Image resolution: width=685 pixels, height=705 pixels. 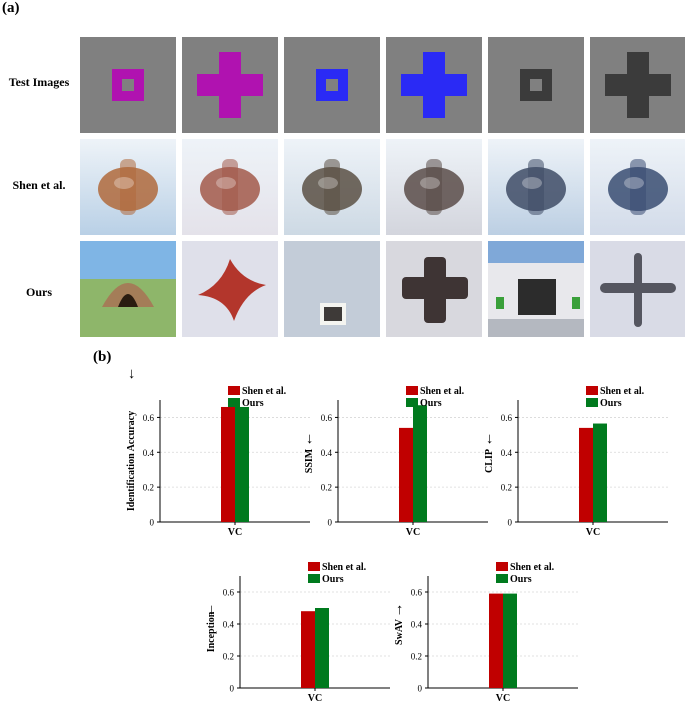 What do you see at coordinates (39, 82) in the screenshot?
I see `row-label-test-images: Test Images` at bounding box center [39, 82].